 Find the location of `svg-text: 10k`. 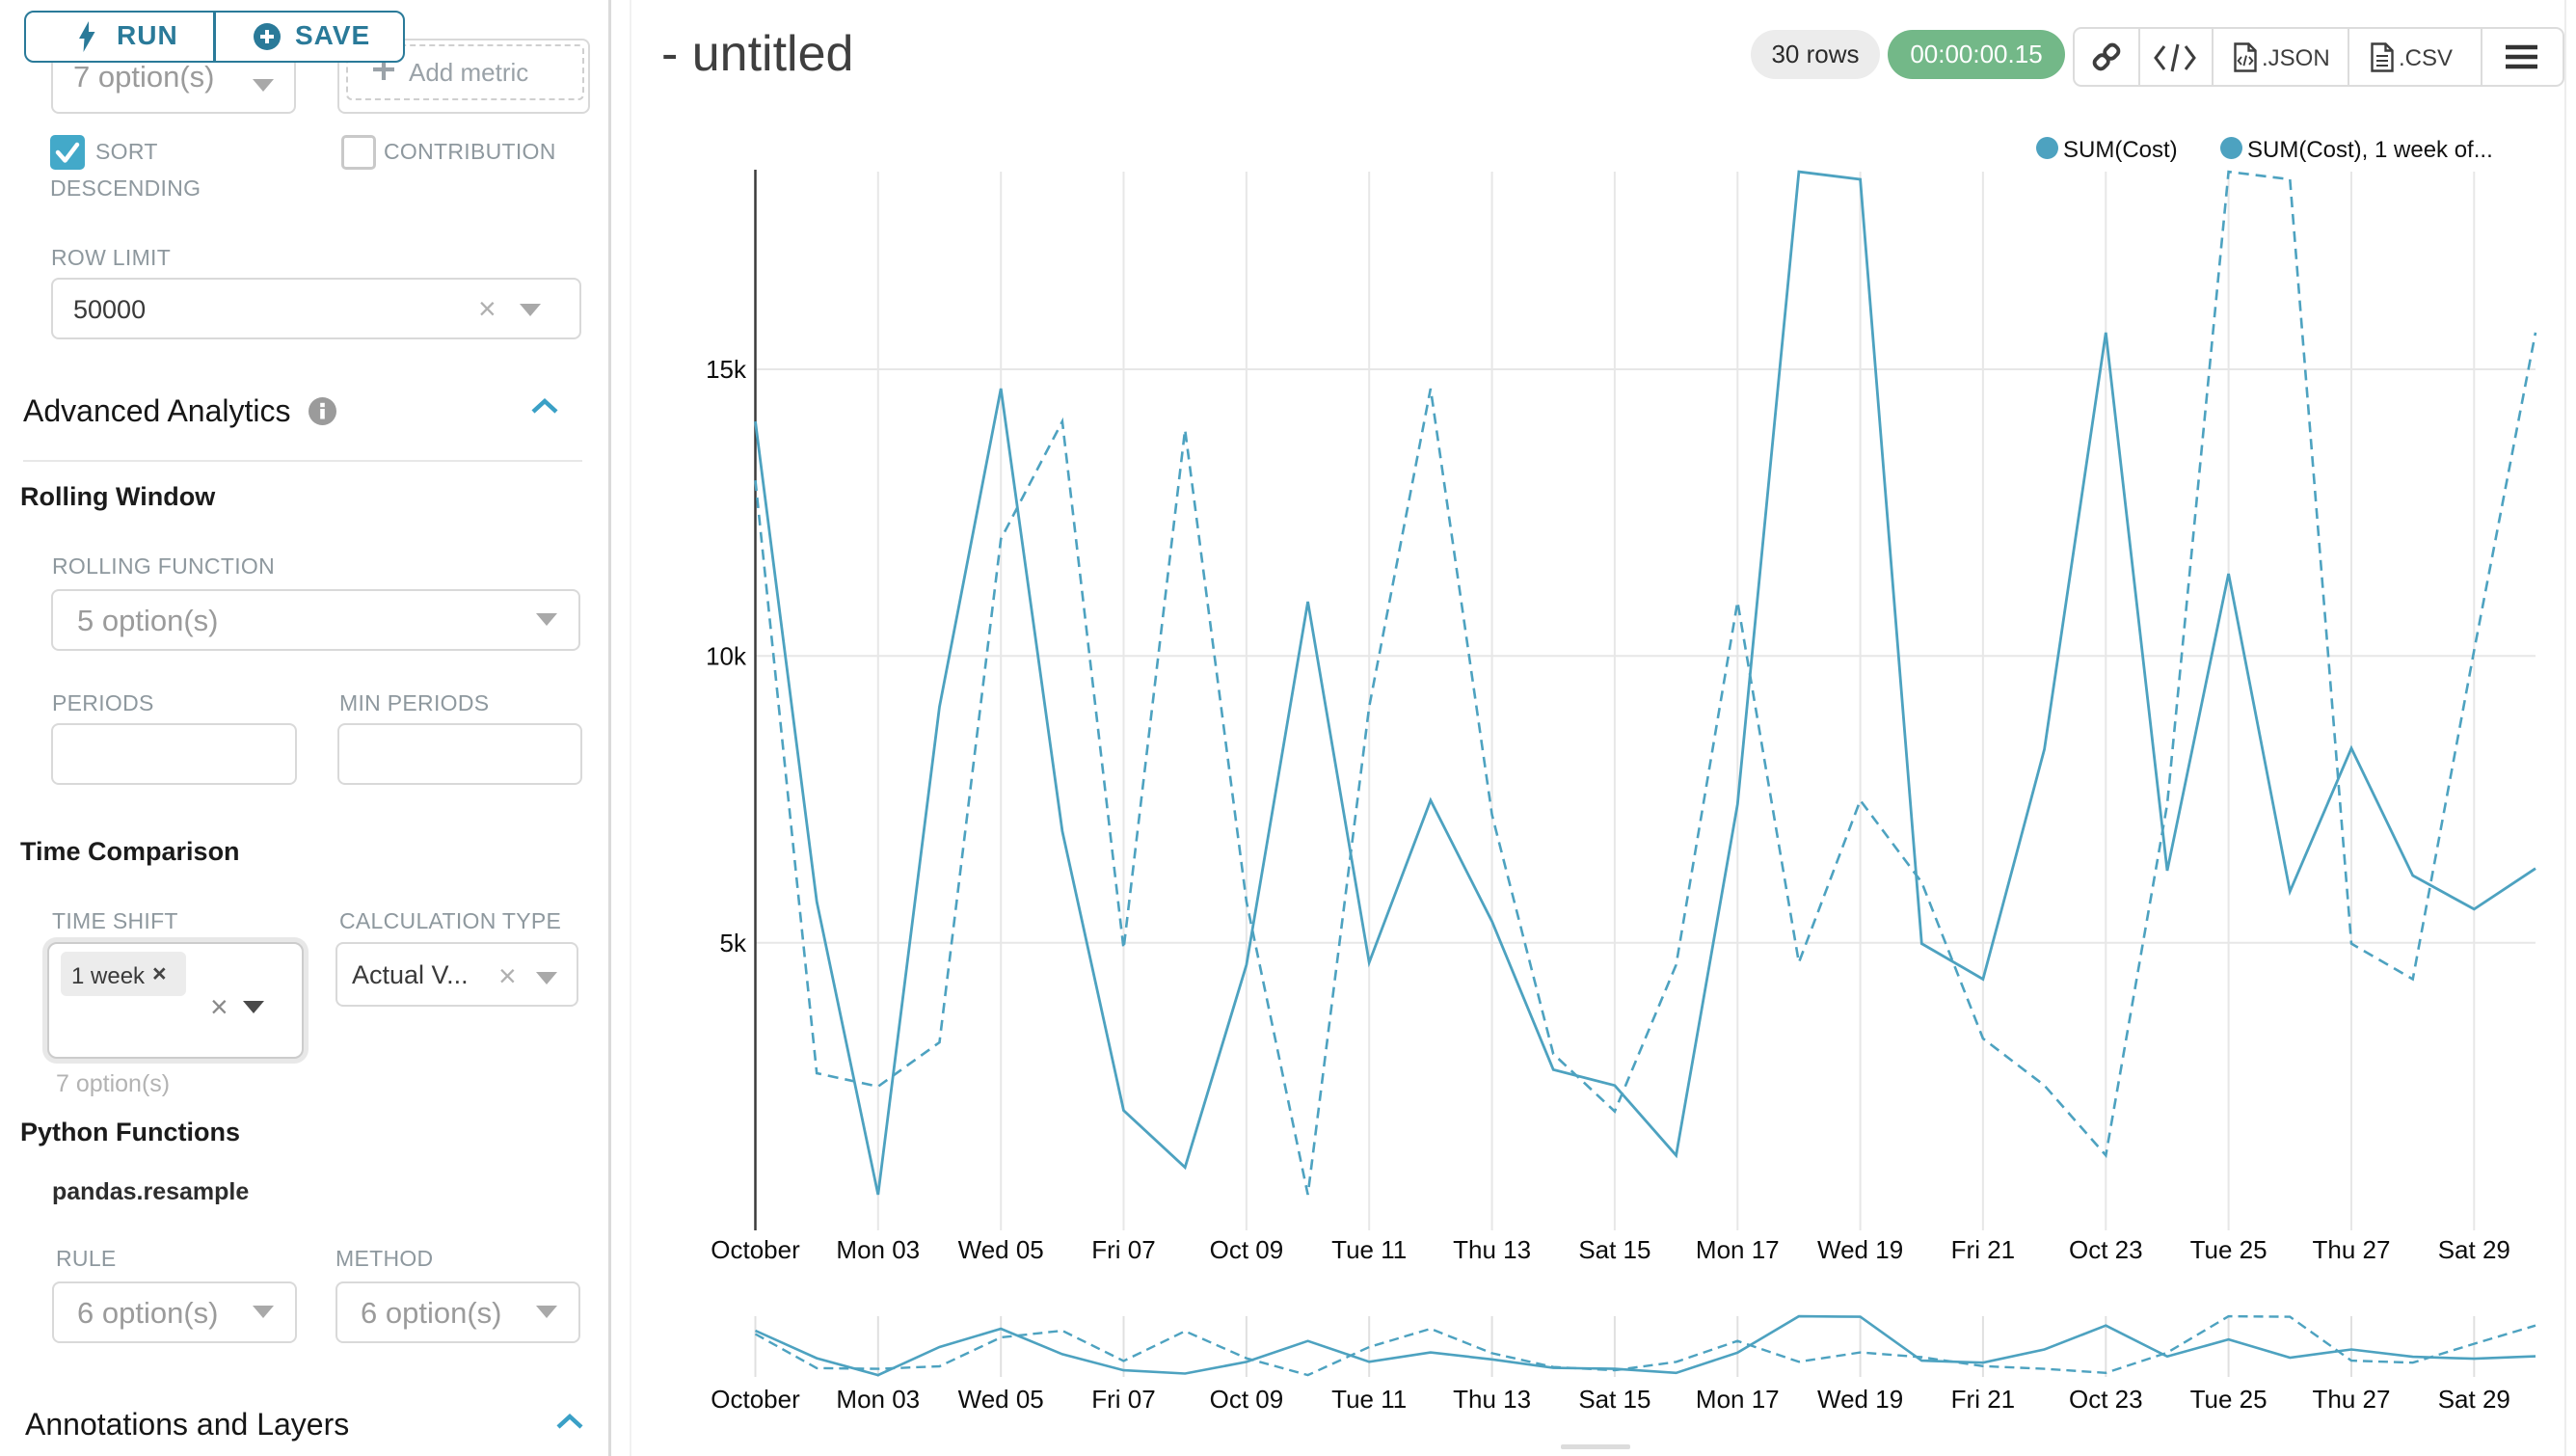

svg-text: 10k is located at coordinates (727, 655).